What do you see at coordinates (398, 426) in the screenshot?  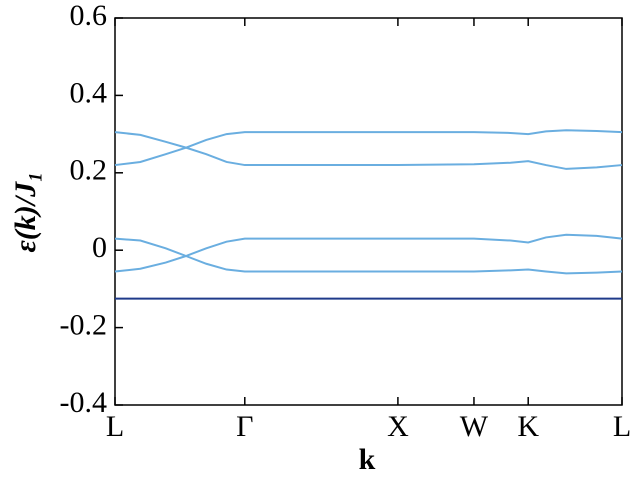 I see `x-tick-label: X` at bounding box center [398, 426].